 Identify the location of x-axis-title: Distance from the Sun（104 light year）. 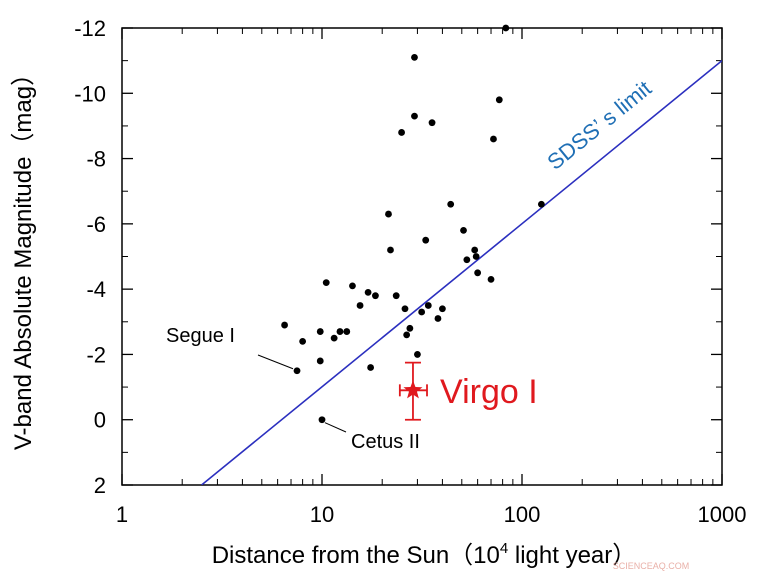
(424, 554).